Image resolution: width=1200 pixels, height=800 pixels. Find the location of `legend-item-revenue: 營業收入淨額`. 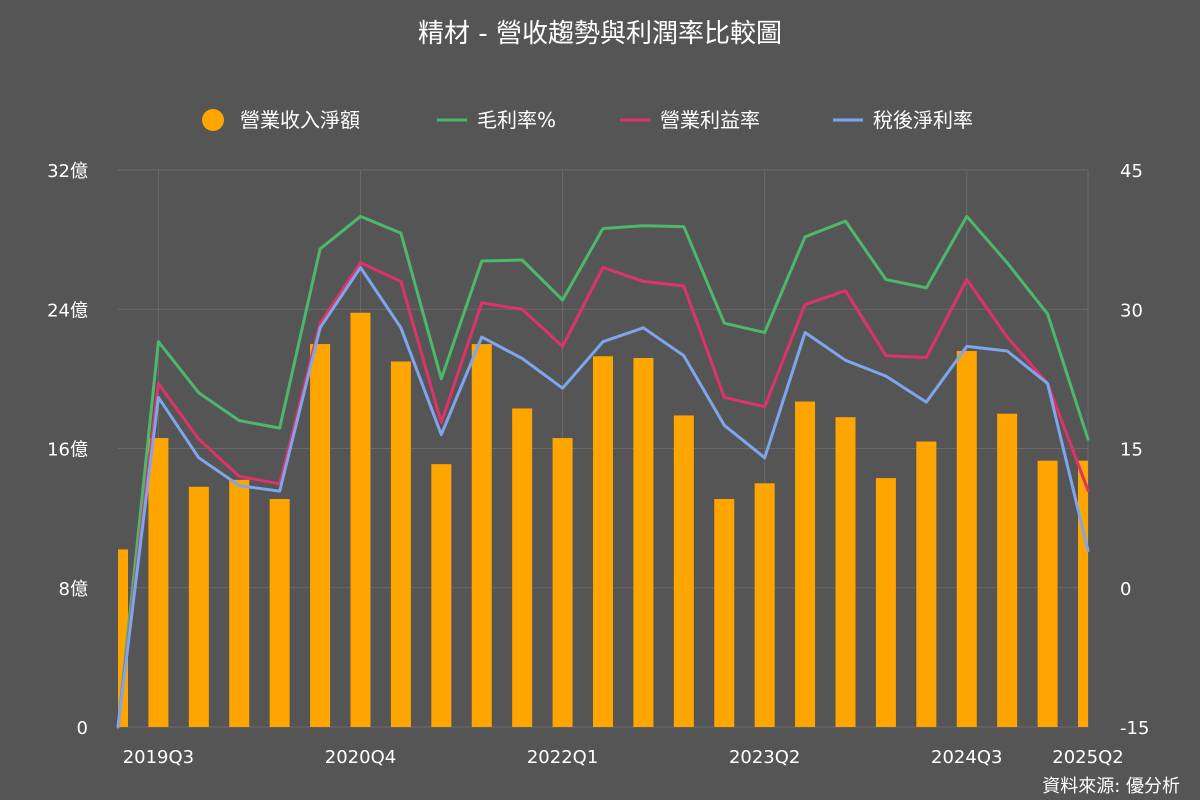

legend-item-revenue: 營業收入淨額 is located at coordinates (281, 120).